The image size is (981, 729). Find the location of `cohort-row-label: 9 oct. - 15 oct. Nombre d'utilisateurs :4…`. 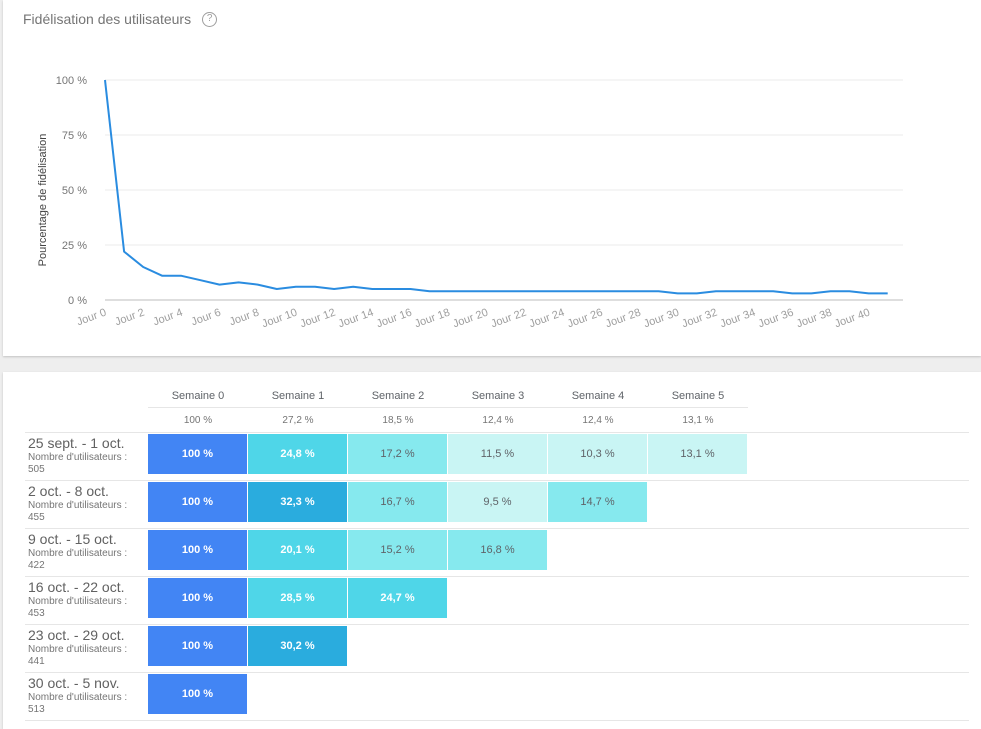

cohort-row-label: 9 oct. - 15 oct. Nombre d'utilisateurs :4… is located at coordinates (89, 554).